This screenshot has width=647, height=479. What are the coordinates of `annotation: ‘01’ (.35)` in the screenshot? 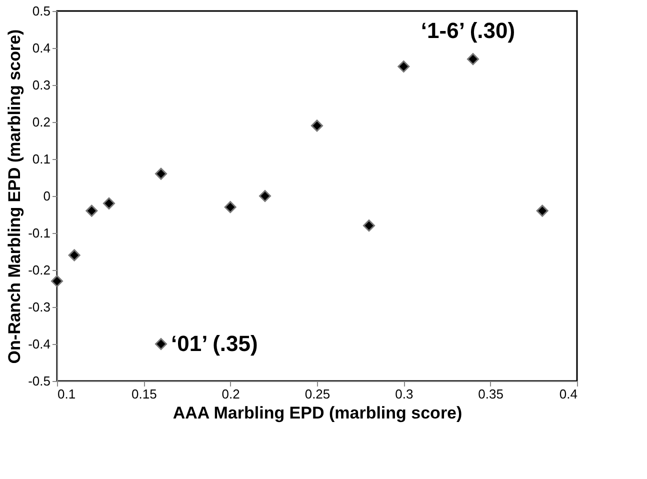 It's located at (214, 343).